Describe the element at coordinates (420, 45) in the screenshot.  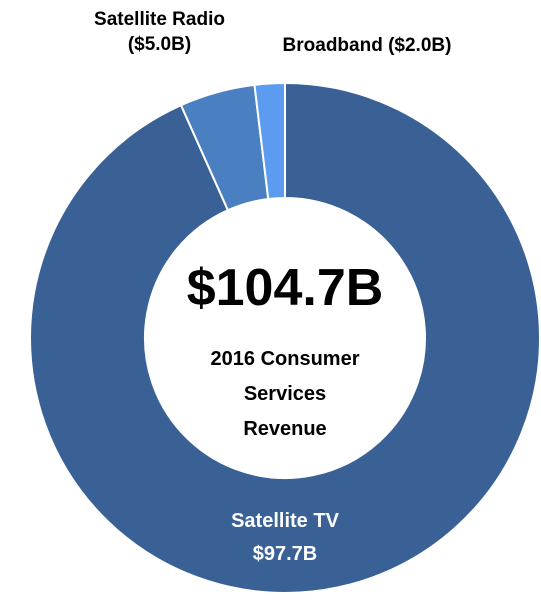
I see `value-label: ($2.0B)` at that location.